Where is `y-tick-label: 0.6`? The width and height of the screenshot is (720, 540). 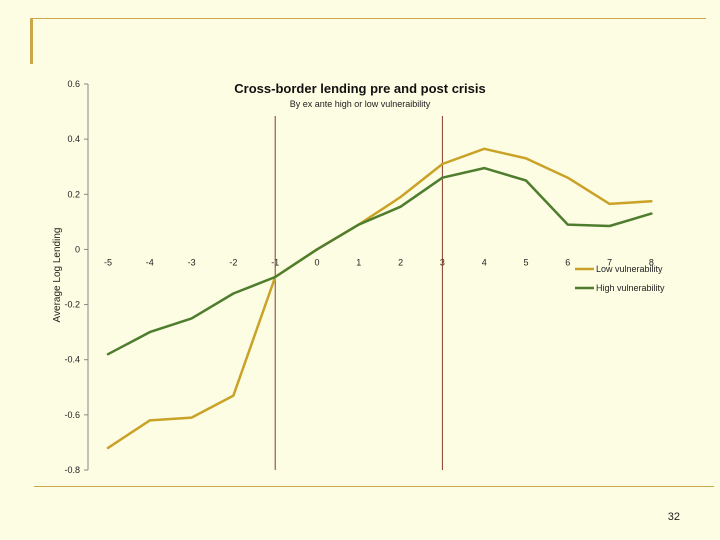
y-tick-label: 0.6 is located at coordinates (73, 84).